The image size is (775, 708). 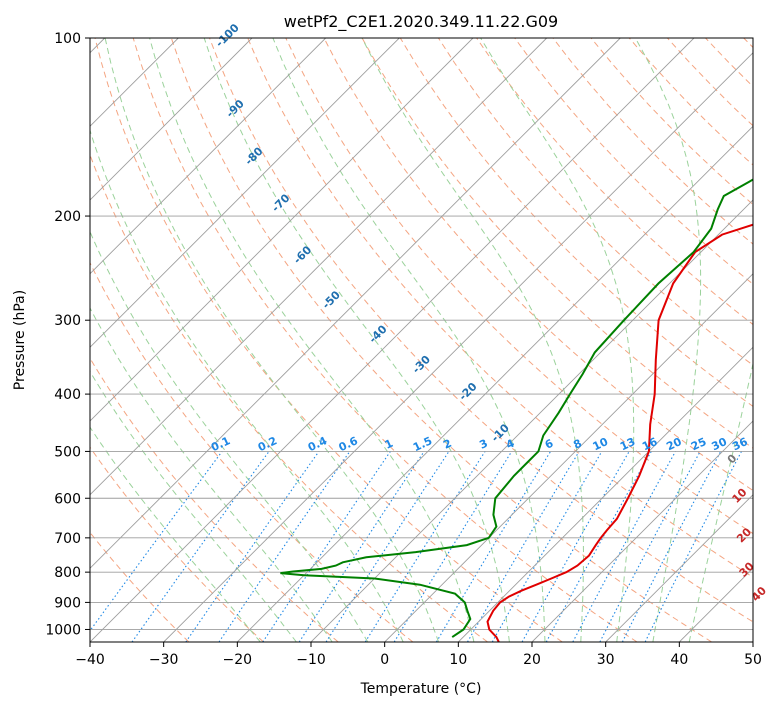 What do you see at coordinates (679, 660) in the screenshot?
I see `x-tick-label: 40` at bounding box center [679, 660].